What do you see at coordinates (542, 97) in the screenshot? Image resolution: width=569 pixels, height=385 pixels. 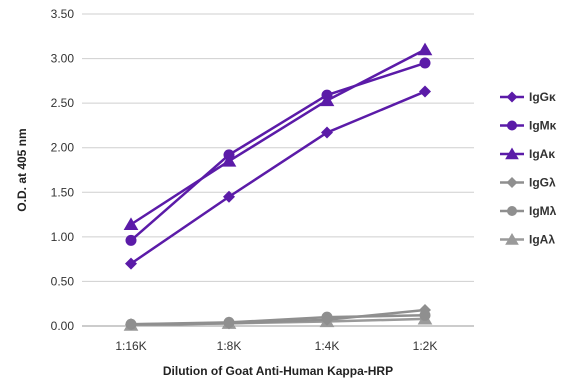 I see `legend-label: IgGκ` at bounding box center [542, 97].